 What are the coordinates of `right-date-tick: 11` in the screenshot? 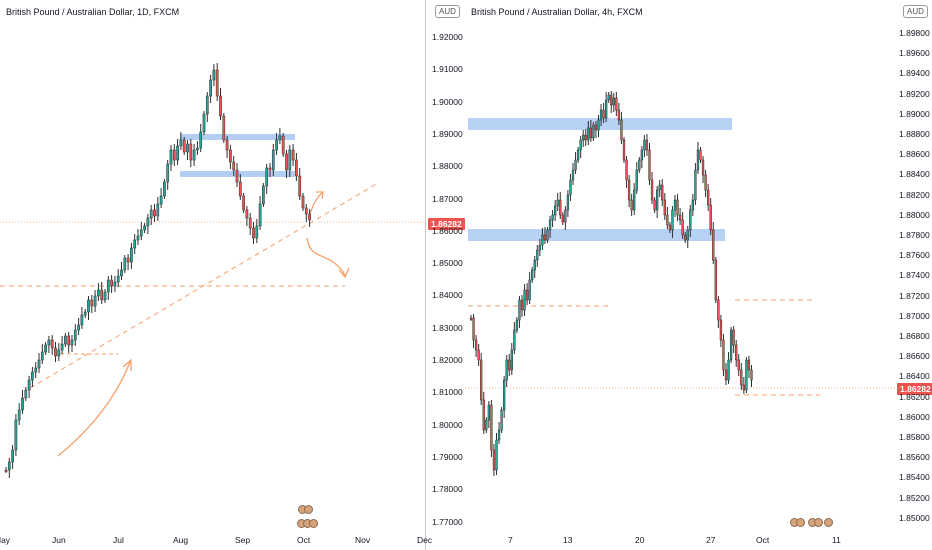 It's located at (836, 540).